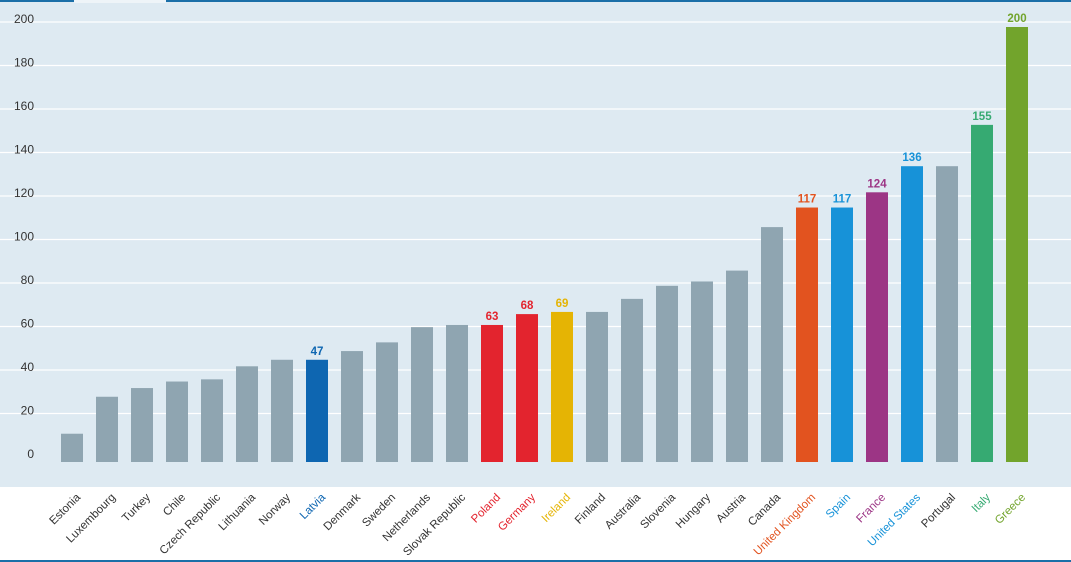 The image size is (1071, 562). I want to click on y-tick-label: 40, so click(28, 367).